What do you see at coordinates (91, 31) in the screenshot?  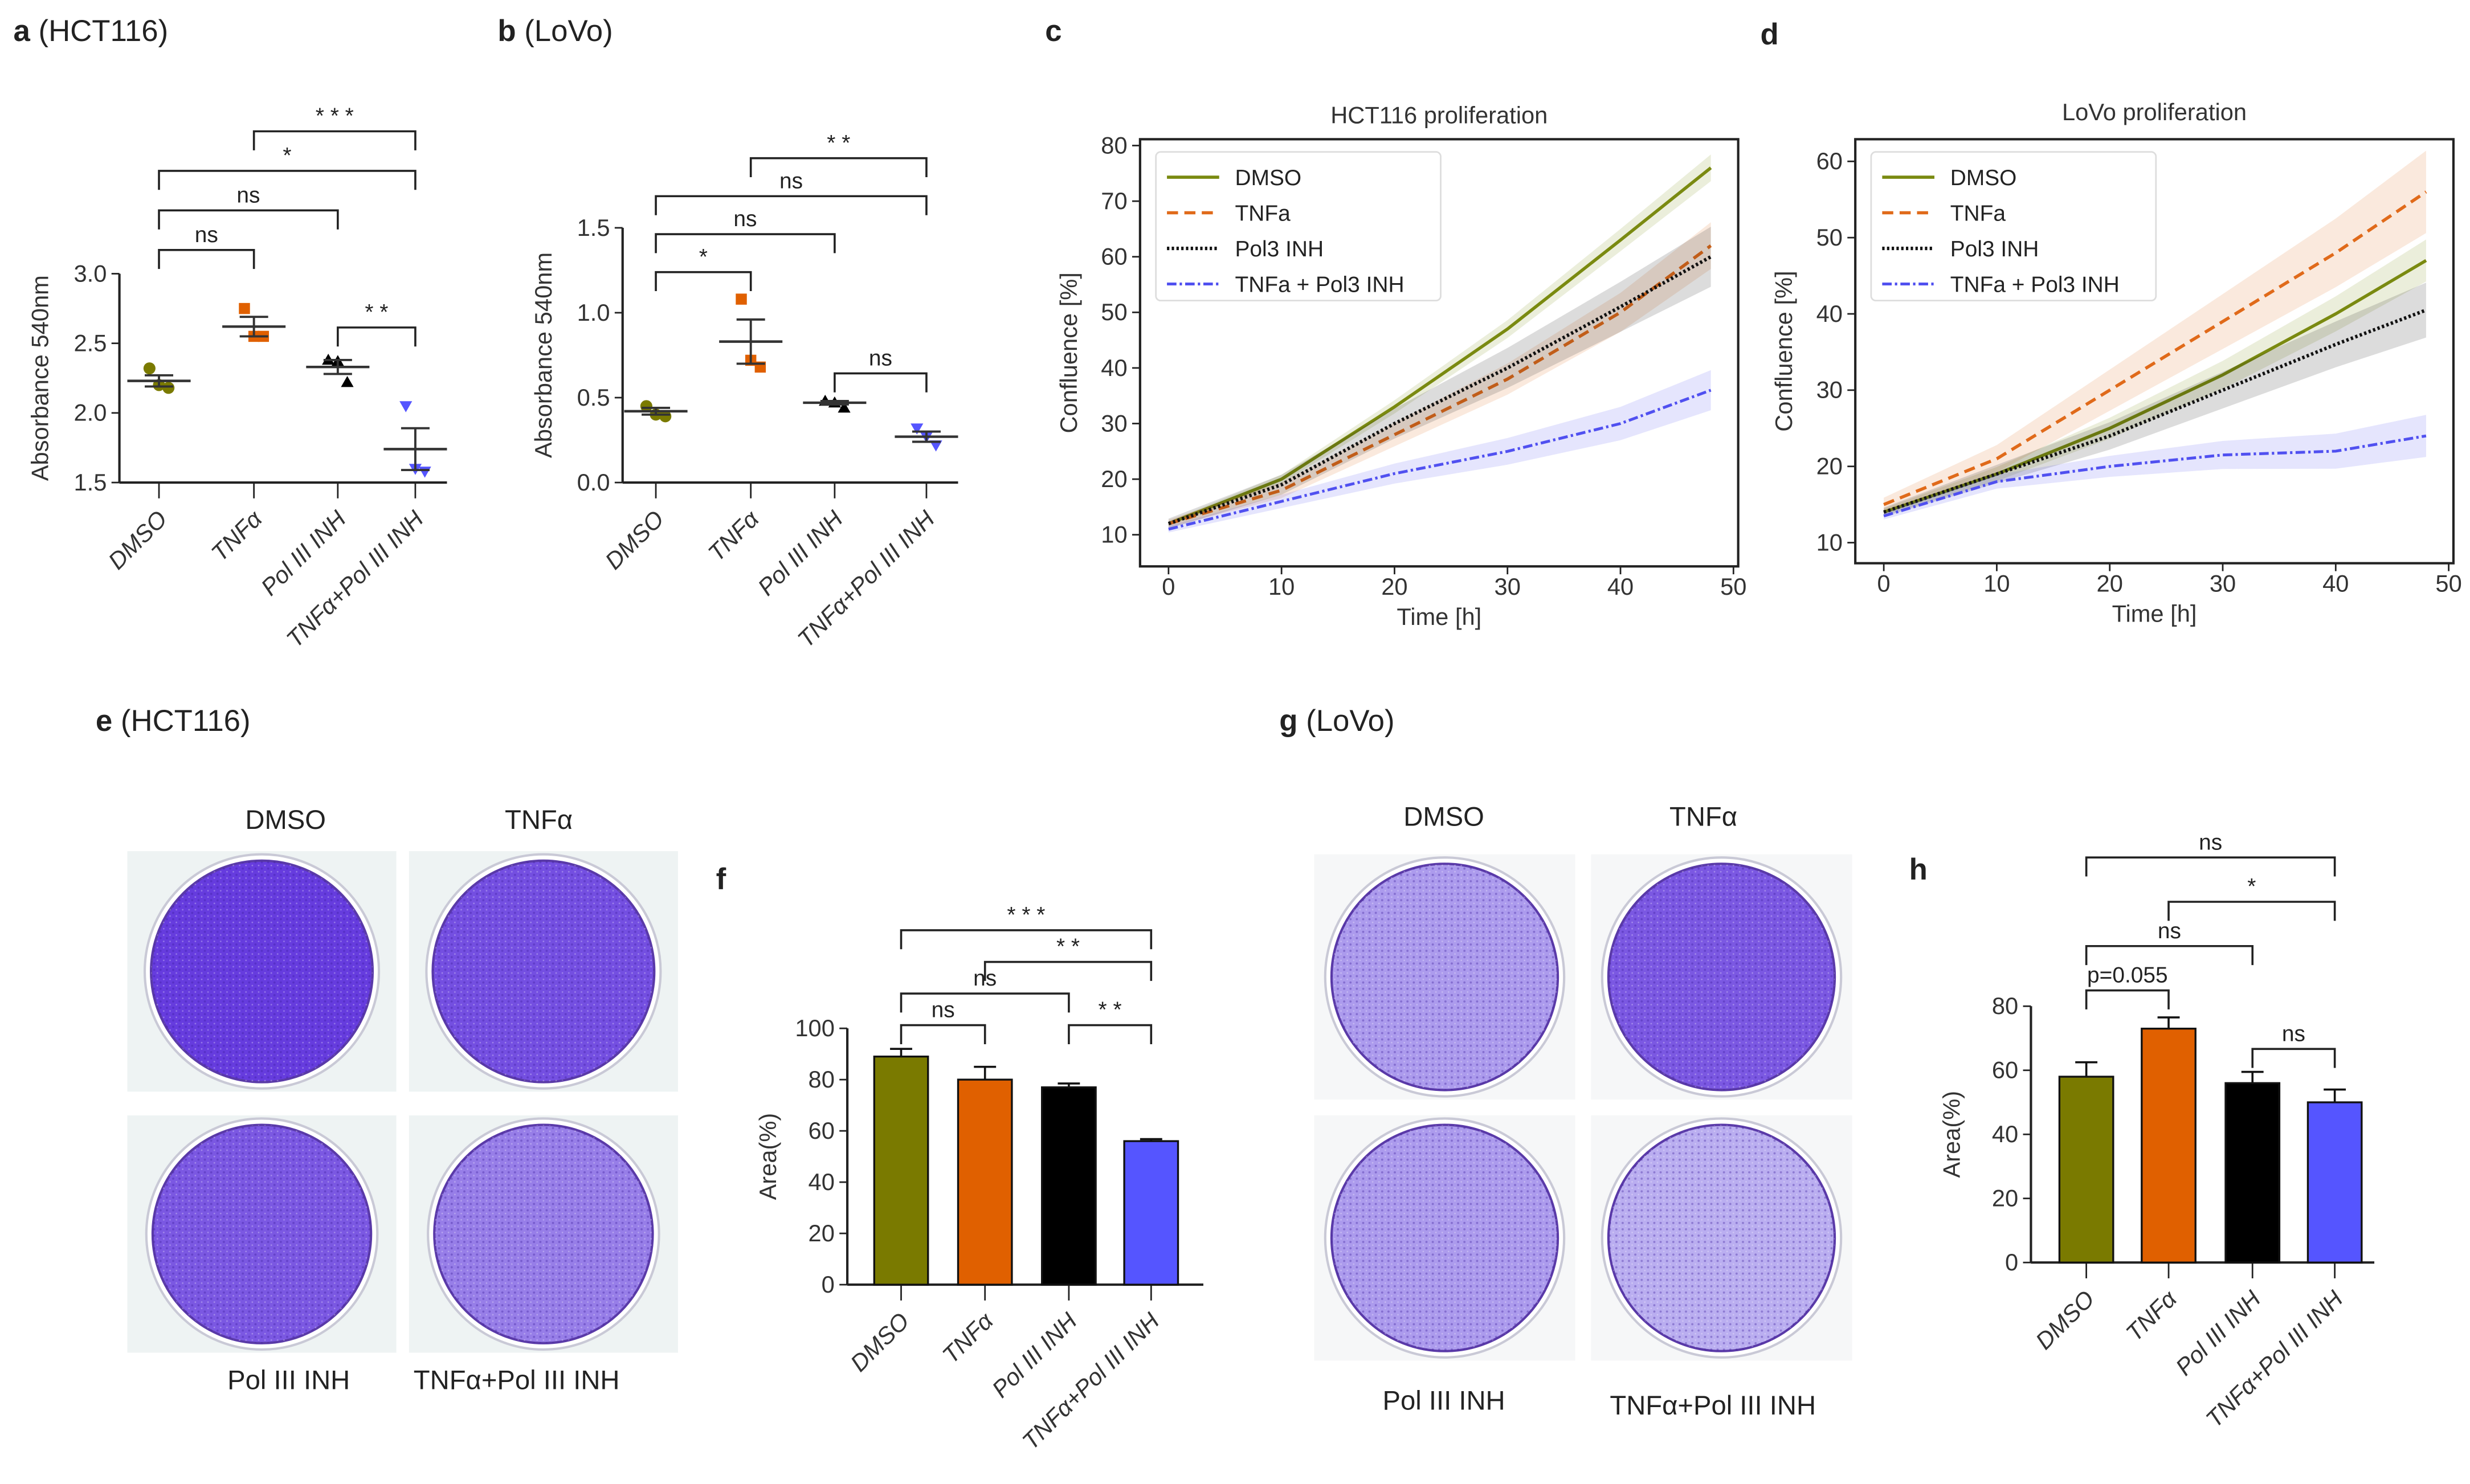 I see `panel-label-a: a (HCT116)` at bounding box center [91, 31].